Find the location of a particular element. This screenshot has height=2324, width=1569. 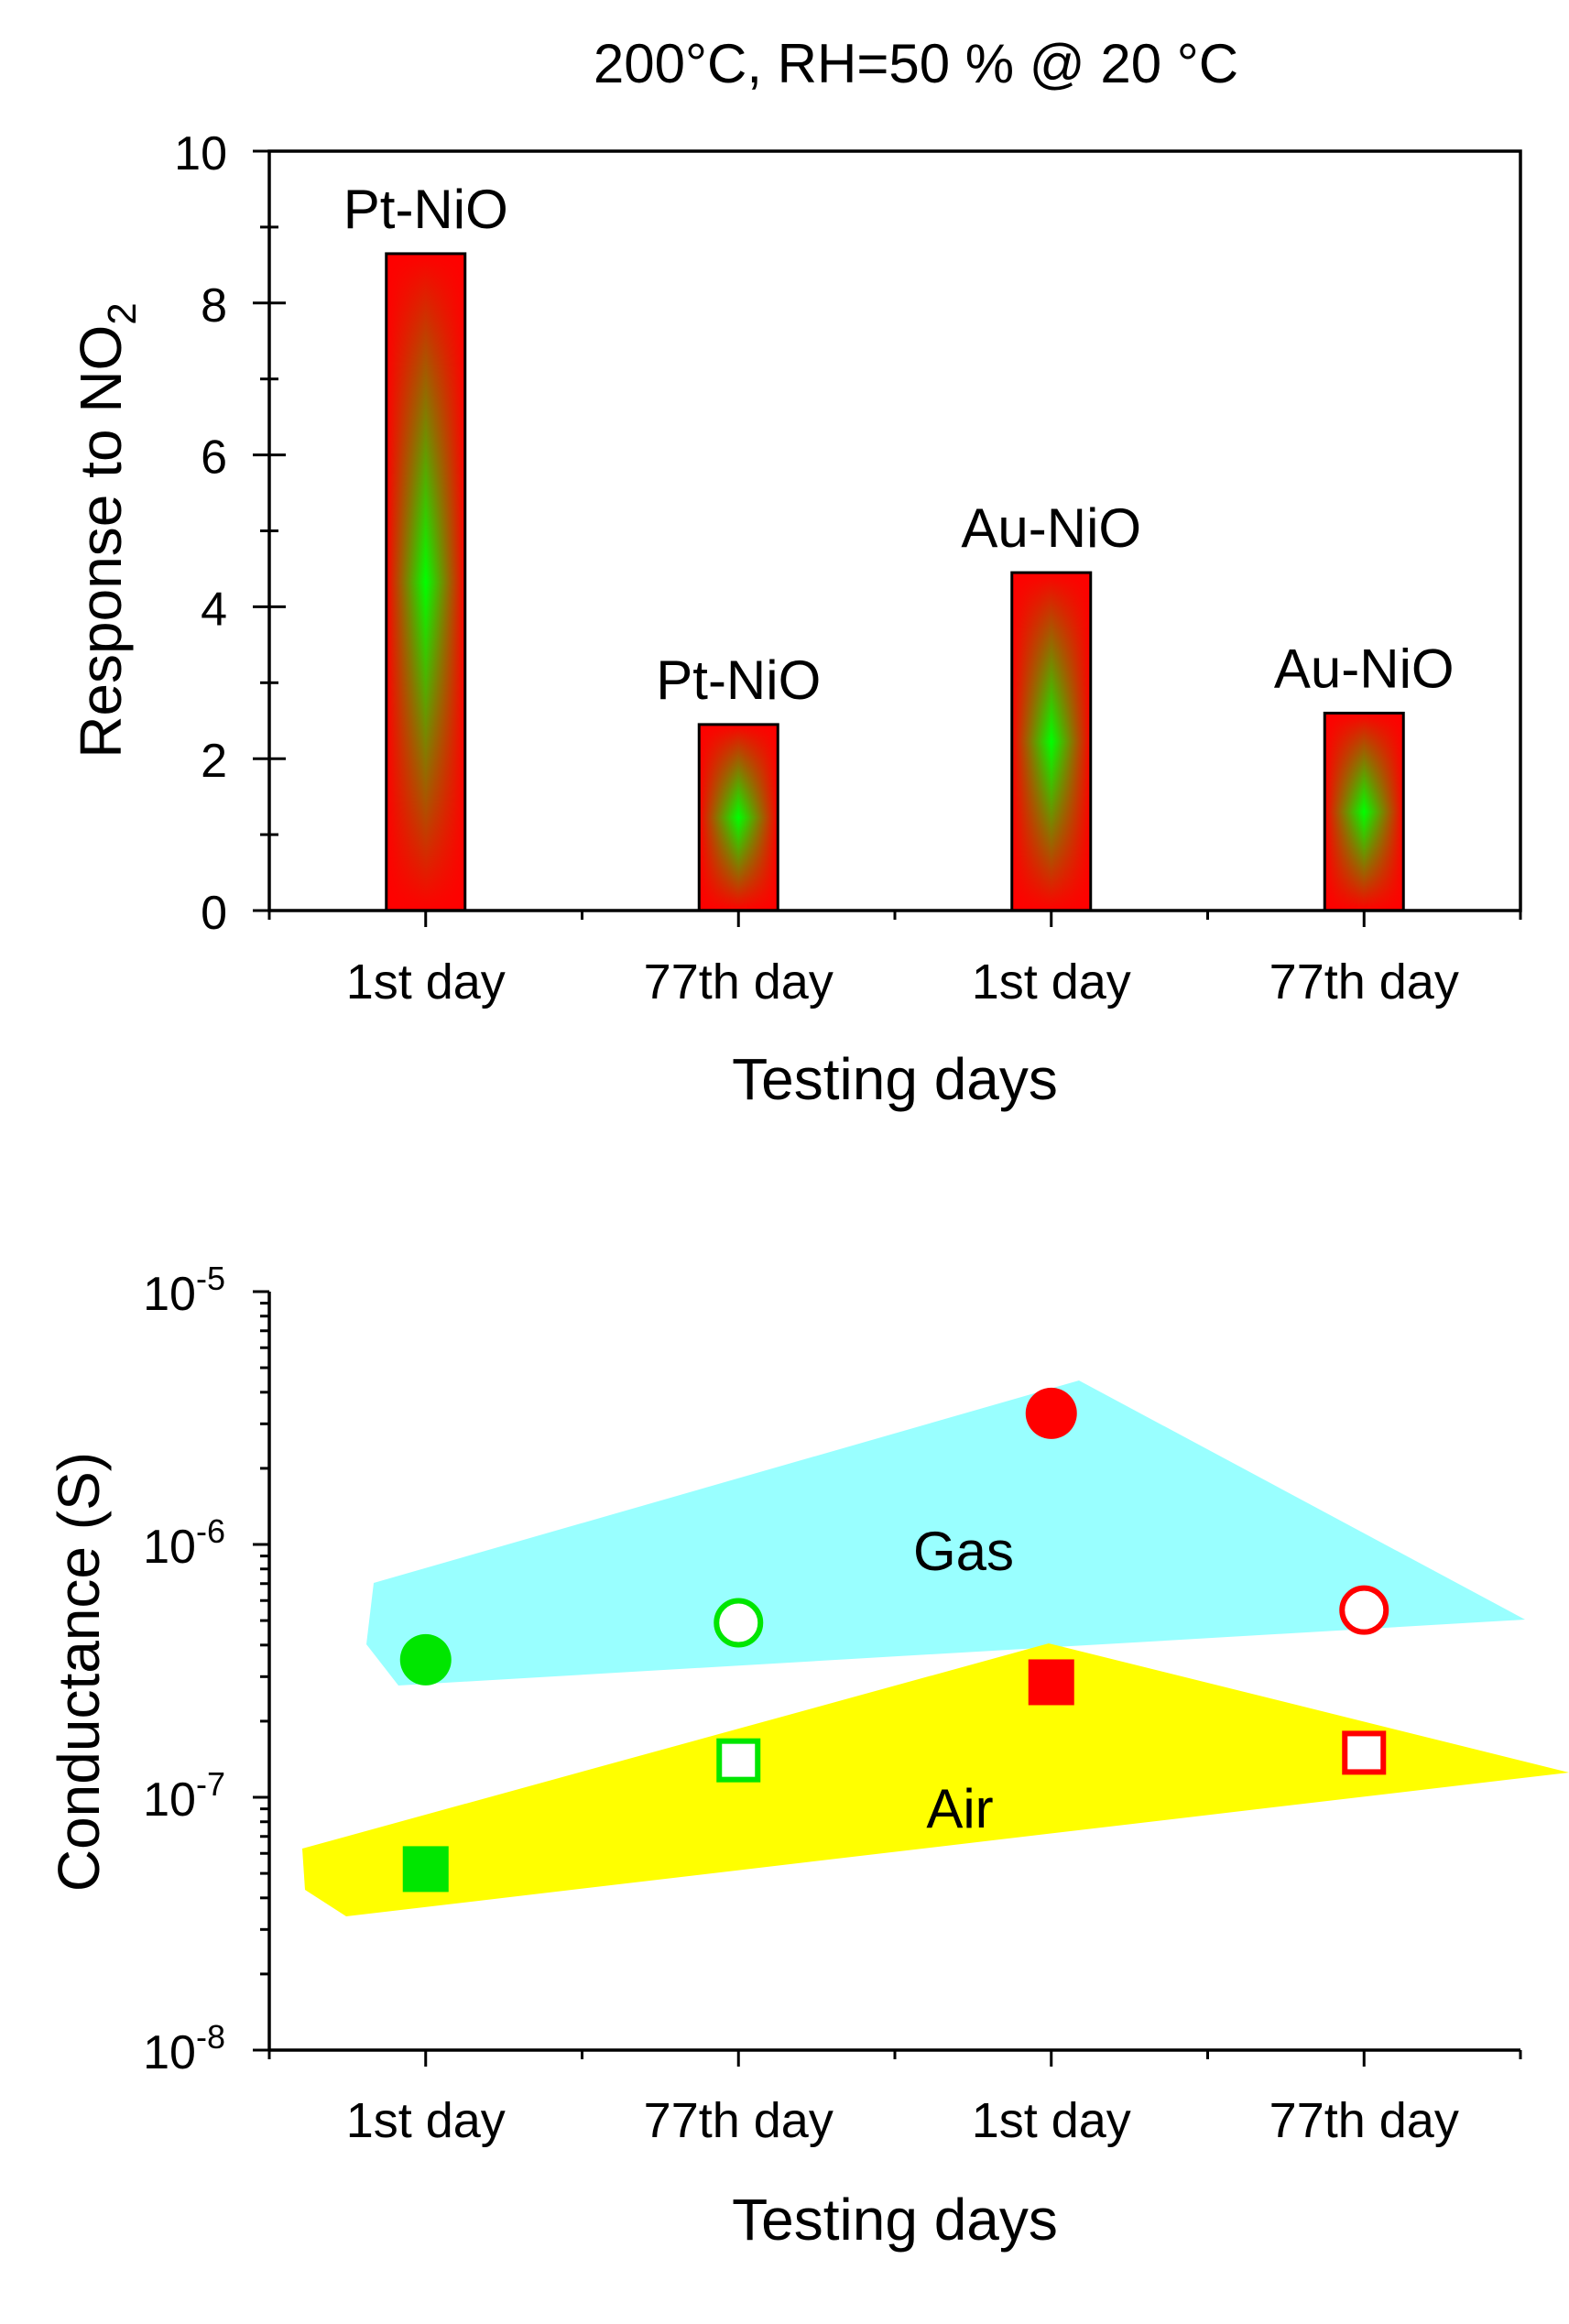

air-region is located at coordinates (936, 1779).